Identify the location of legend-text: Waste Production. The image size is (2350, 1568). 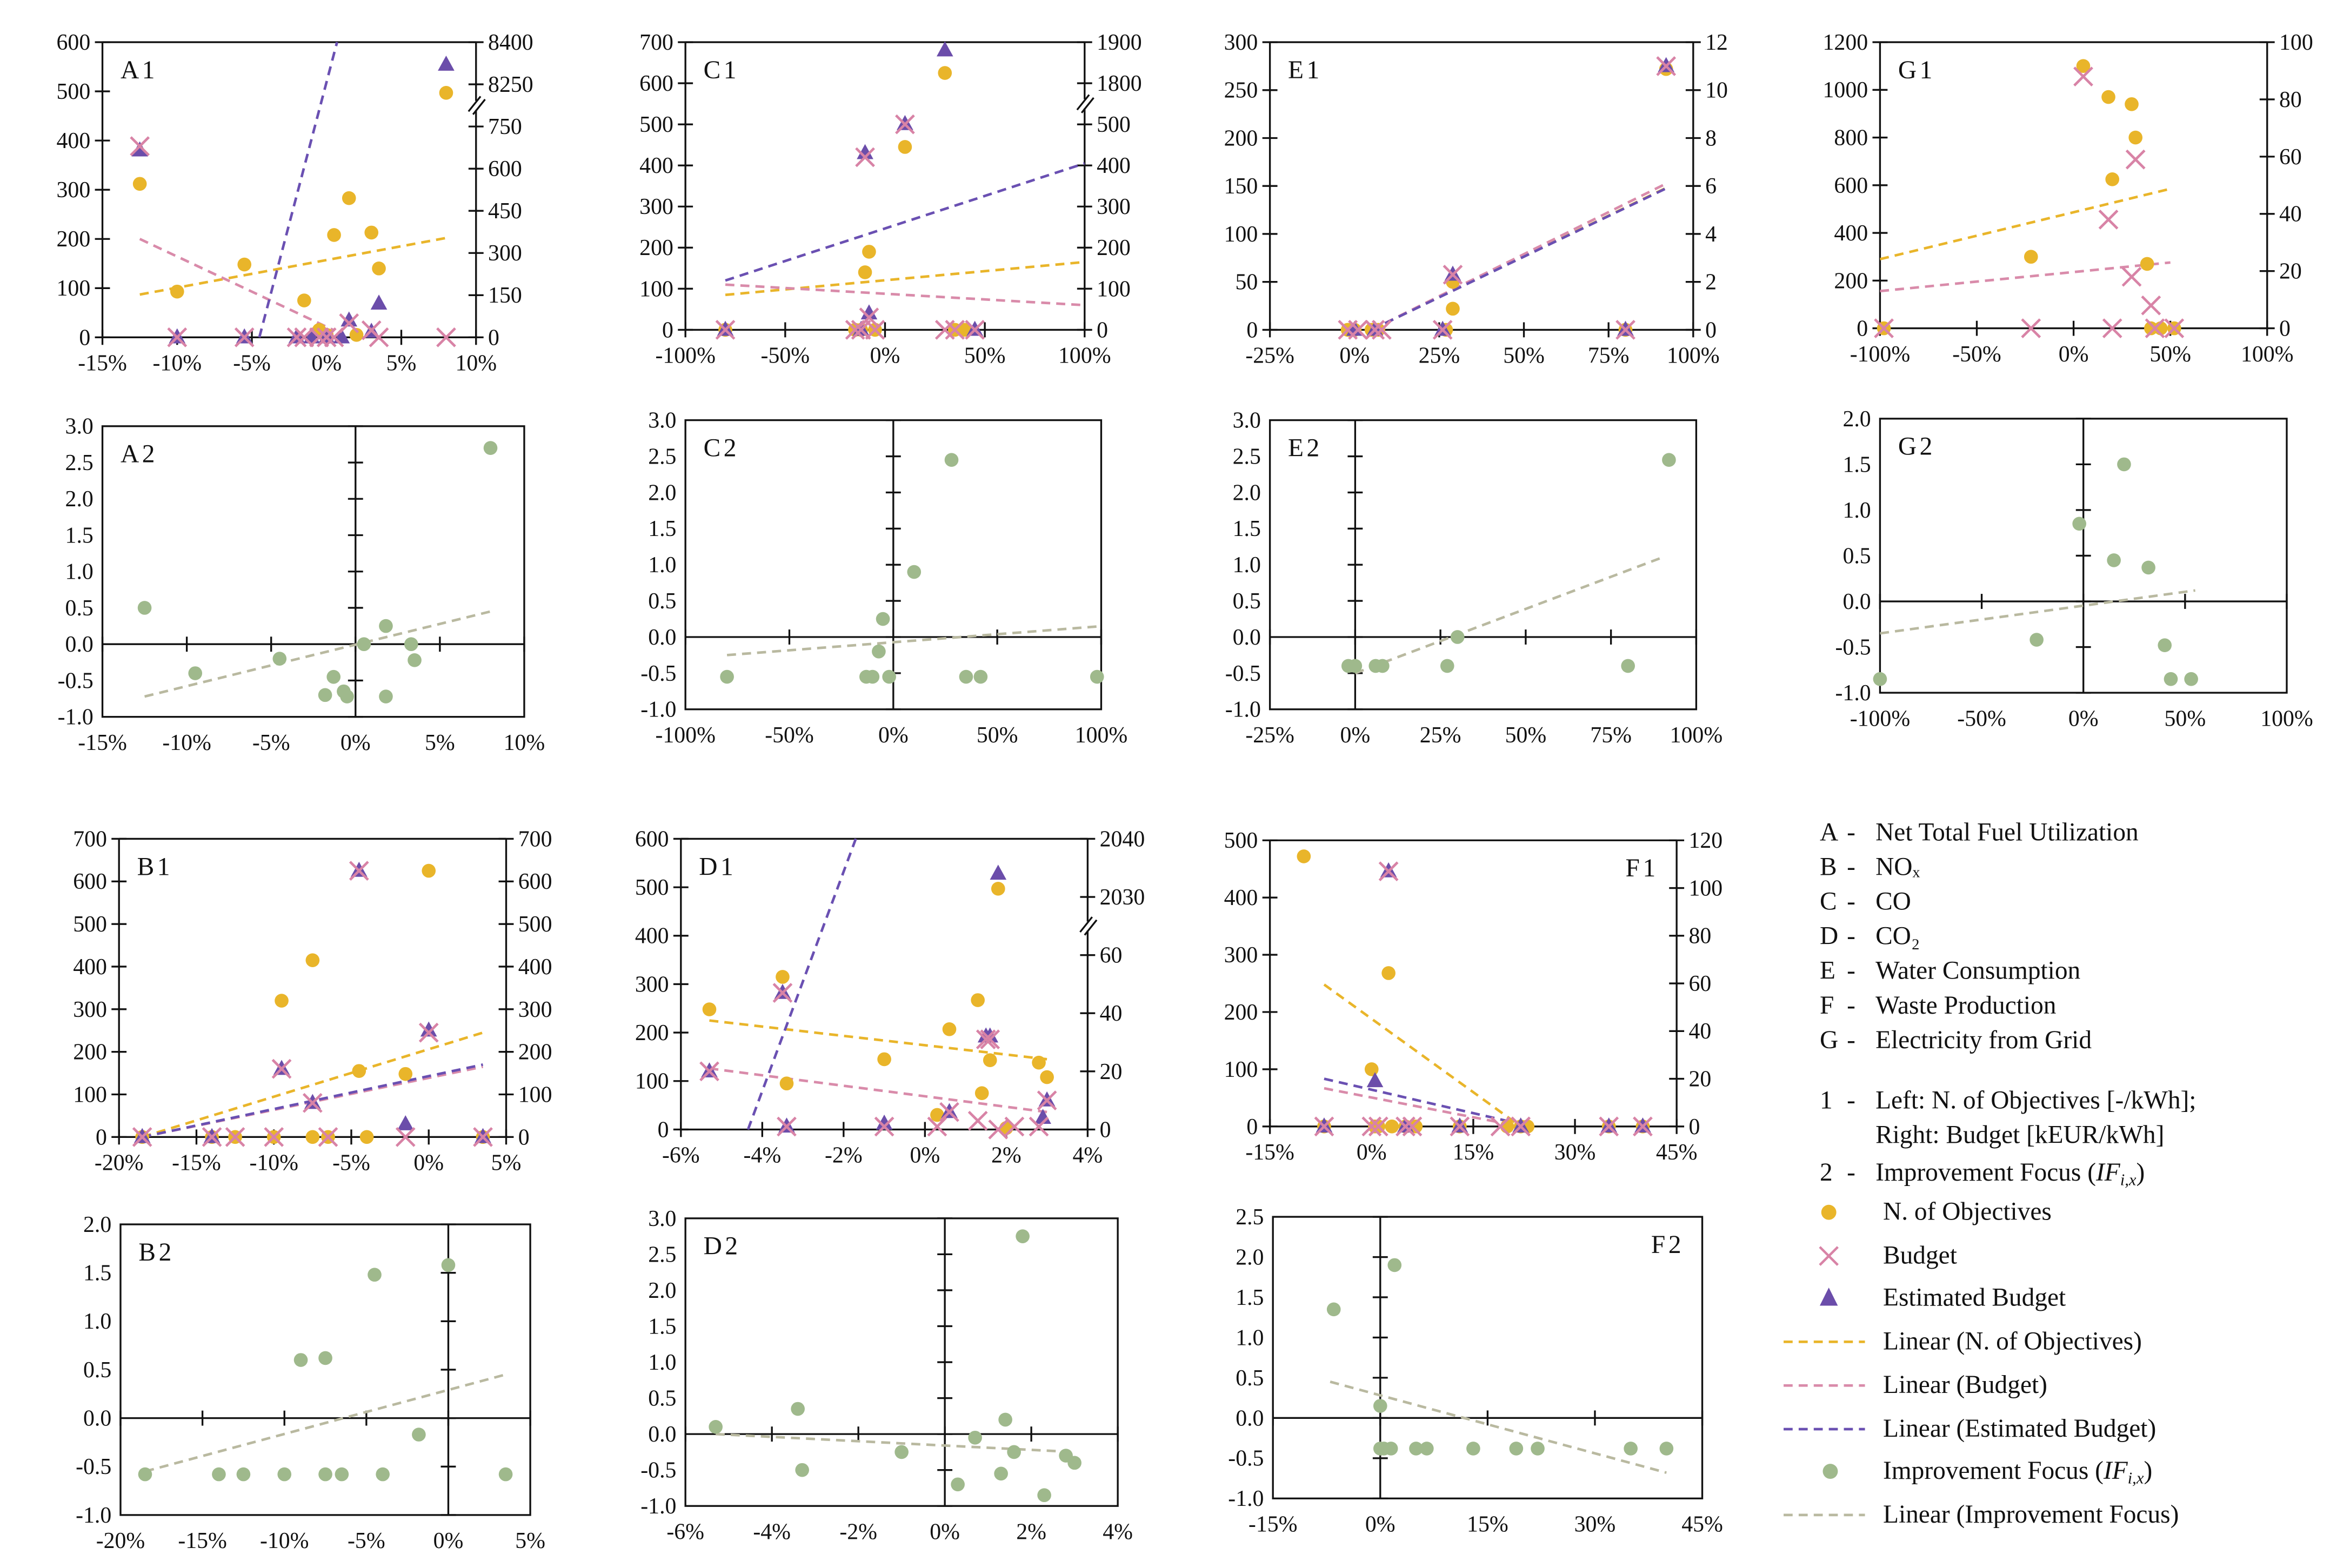
(1966, 1005).